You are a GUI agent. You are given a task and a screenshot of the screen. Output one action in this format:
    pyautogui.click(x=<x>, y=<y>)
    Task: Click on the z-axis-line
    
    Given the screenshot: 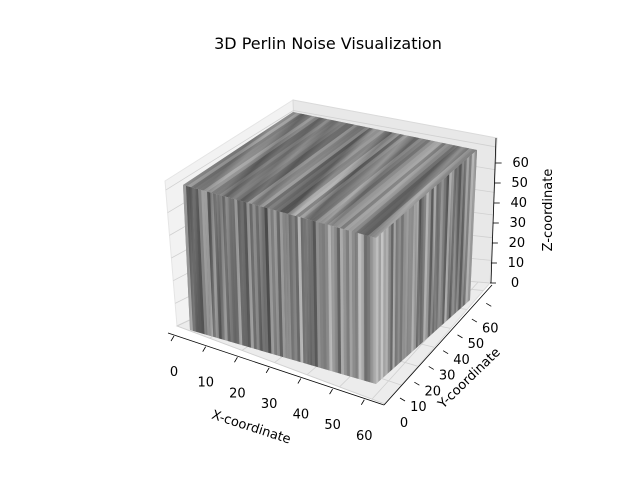 What is the action you would take?
    pyautogui.click(x=493, y=210)
    